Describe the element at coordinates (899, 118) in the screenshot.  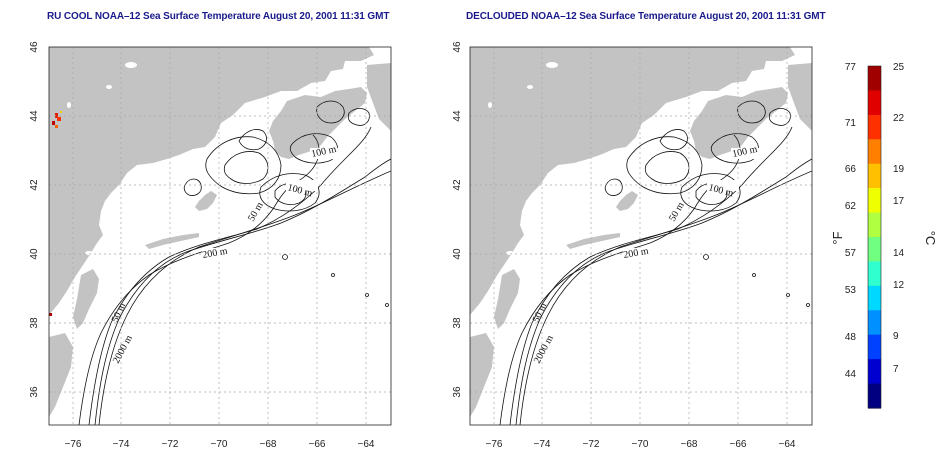
I see `celsius-tick-label: 22` at that location.